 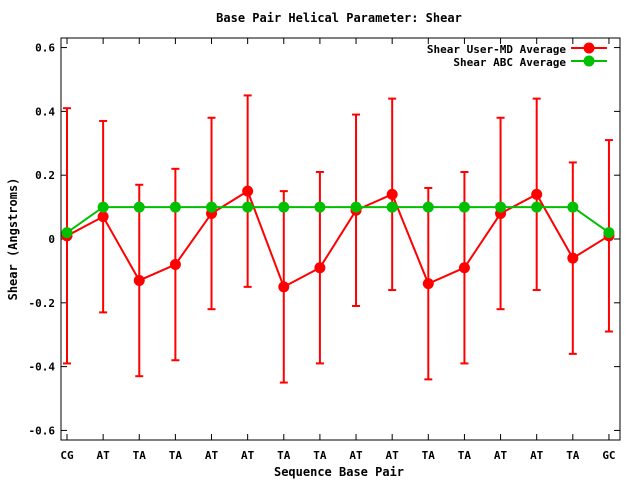 What do you see at coordinates (45, 111) in the screenshot?
I see `y-tick-label: 0.4` at bounding box center [45, 111].